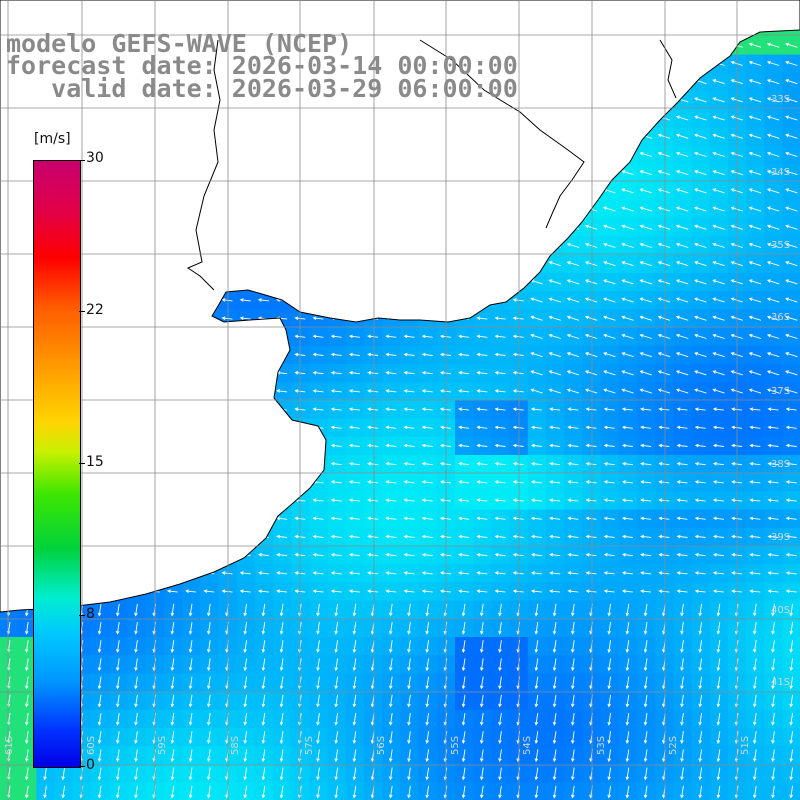  What do you see at coordinates (82, 766) in the screenshot?
I see `colorbar-tickmark` at bounding box center [82, 766].